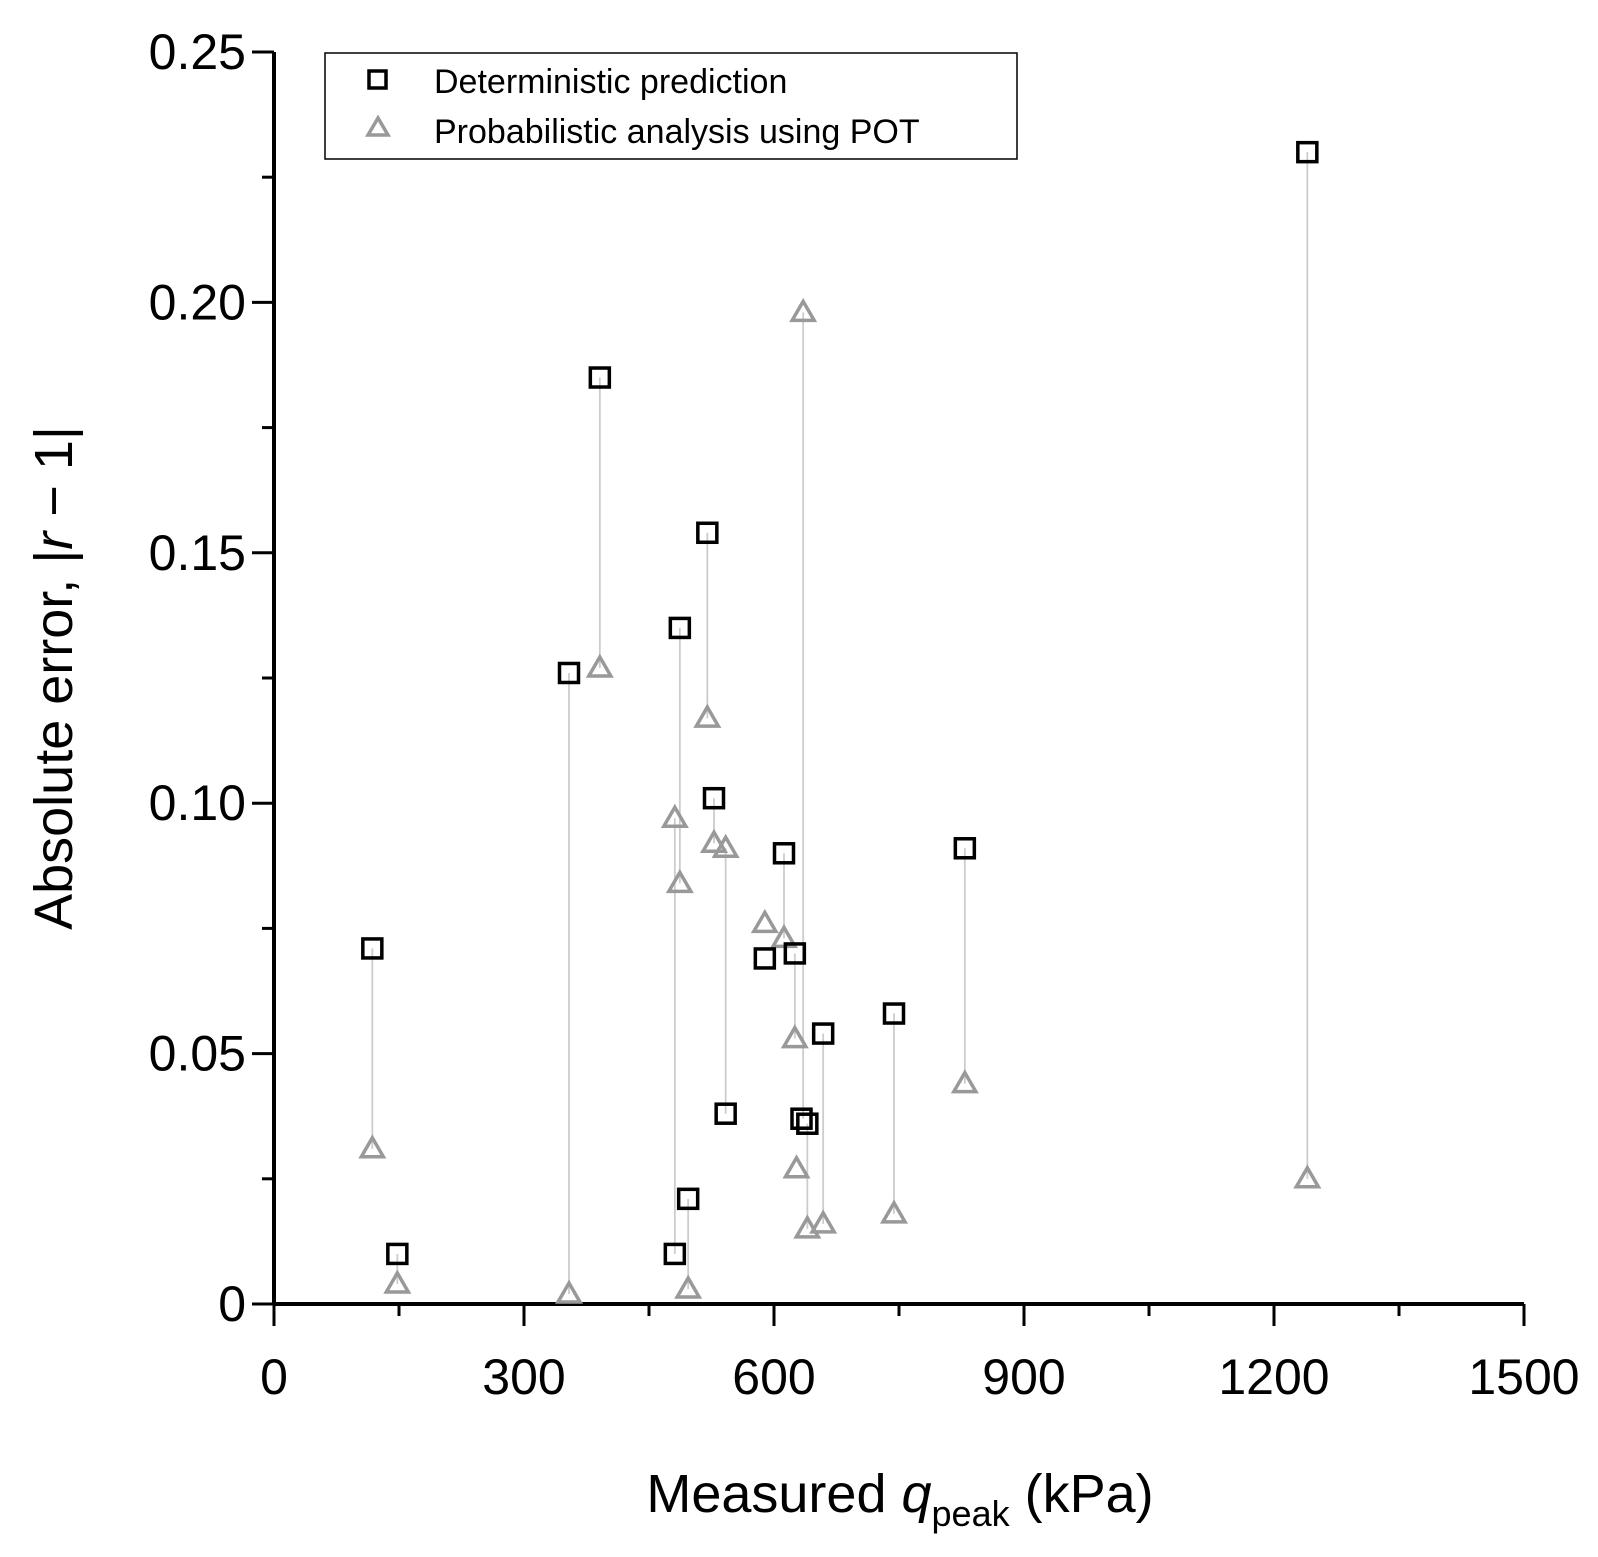  I want to click on x-tick-label: 900, so click(1023, 1377).